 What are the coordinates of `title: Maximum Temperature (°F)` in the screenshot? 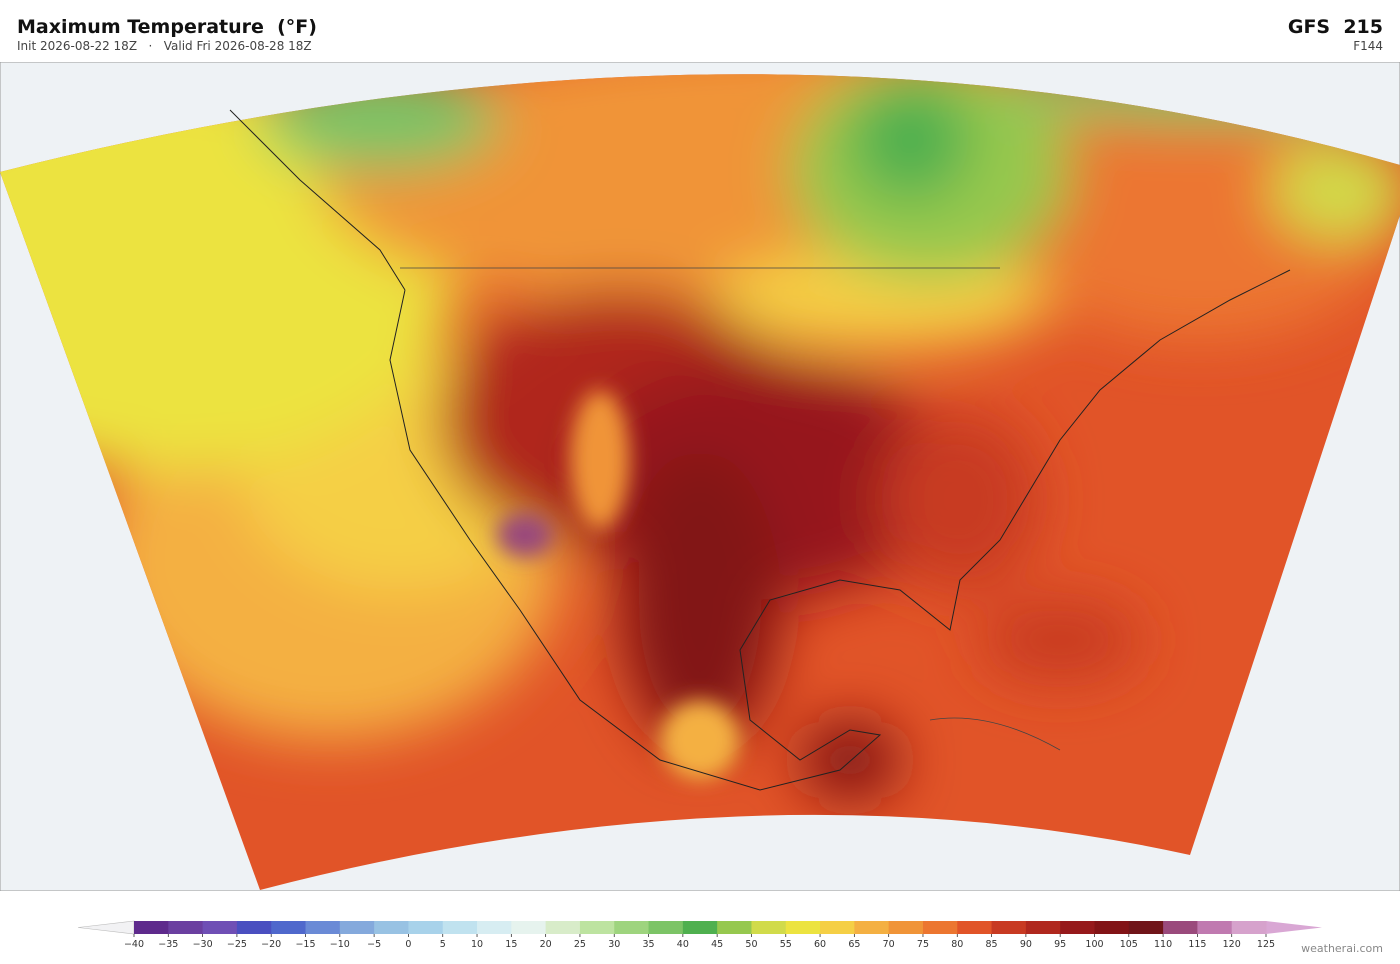 It's located at (167, 27).